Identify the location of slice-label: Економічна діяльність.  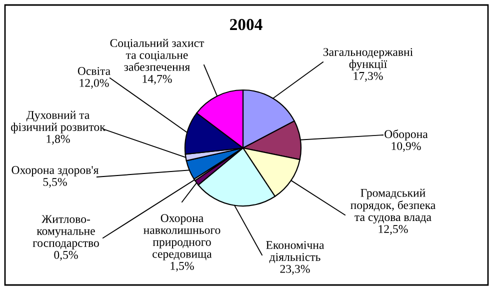
(295, 252).